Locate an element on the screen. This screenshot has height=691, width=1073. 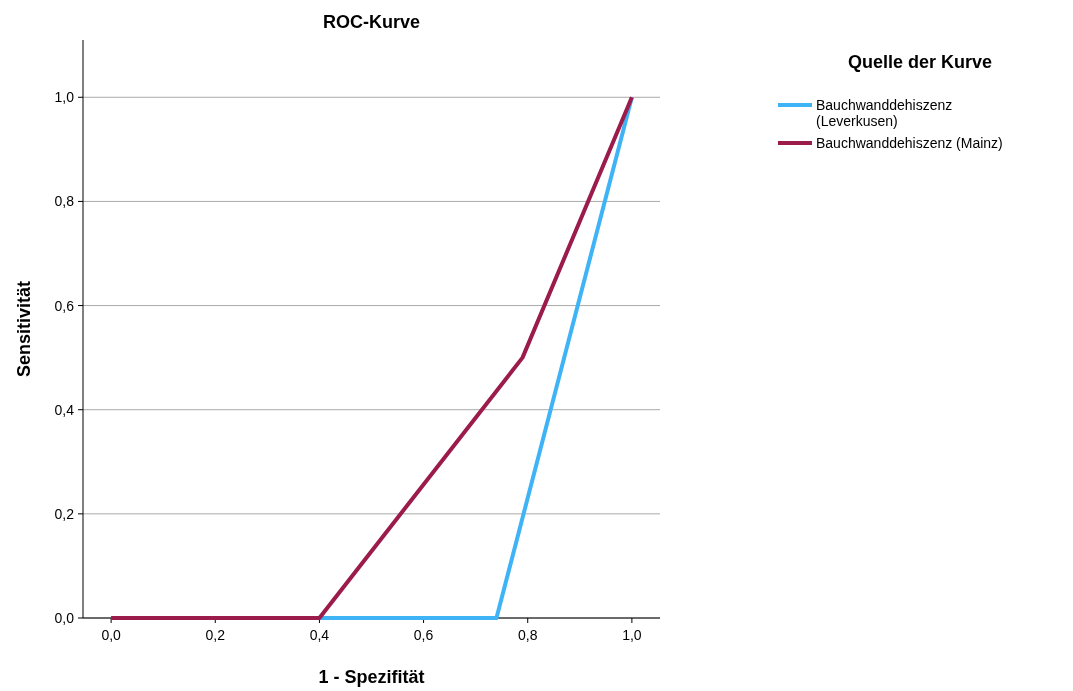
chart-title: ROC-Kurve is located at coordinates (371, 22).